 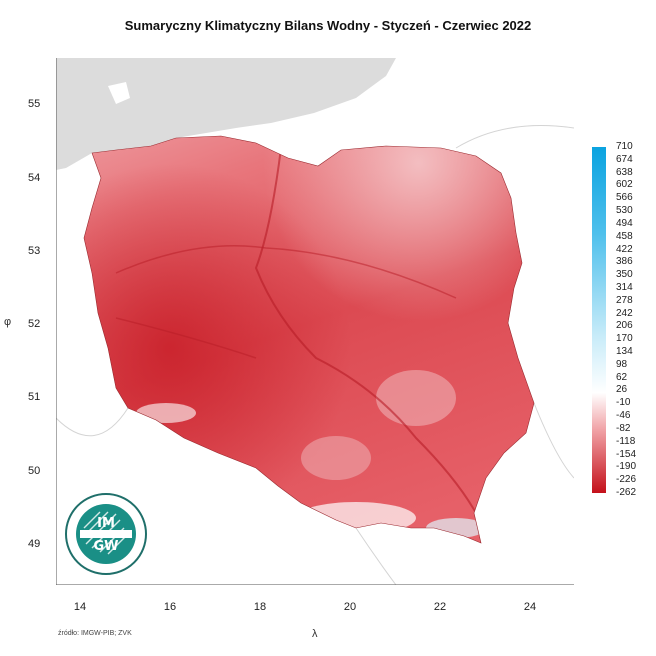 What do you see at coordinates (622, 364) in the screenshot?
I see `legend-label: 98` at bounding box center [622, 364].